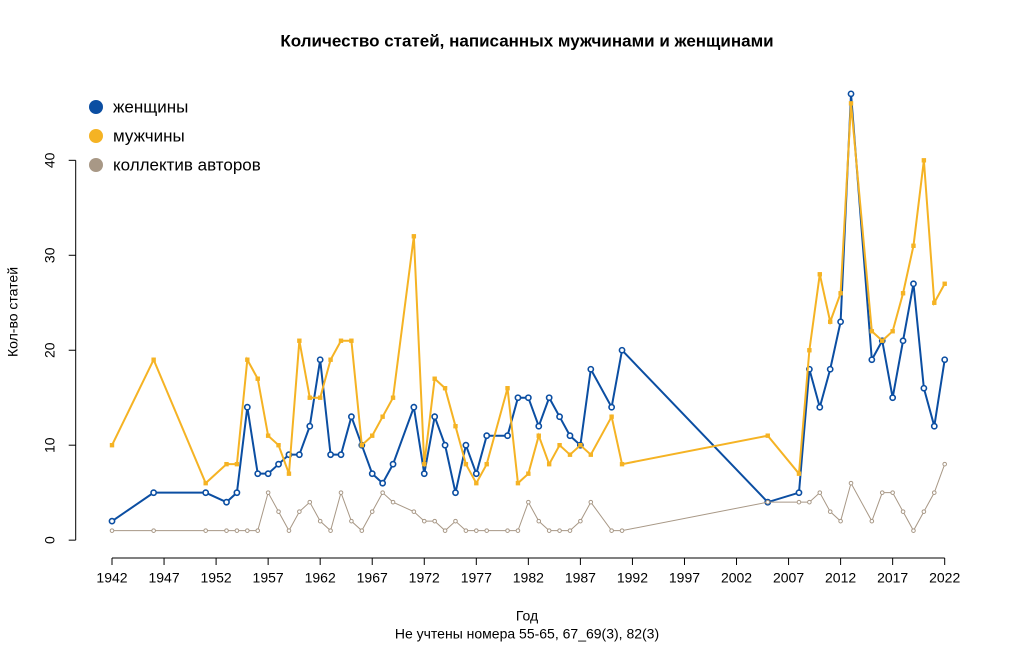  What do you see at coordinates (840, 578) in the screenshot?
I see `x-tick-label: 2012` at bounding box center [840, 578].